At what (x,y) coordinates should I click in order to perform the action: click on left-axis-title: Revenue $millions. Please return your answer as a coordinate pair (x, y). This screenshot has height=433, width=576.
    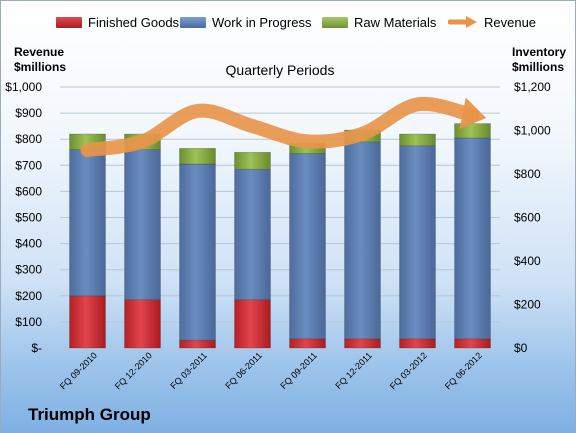
    Looking at the image, I should click on (40, 60).